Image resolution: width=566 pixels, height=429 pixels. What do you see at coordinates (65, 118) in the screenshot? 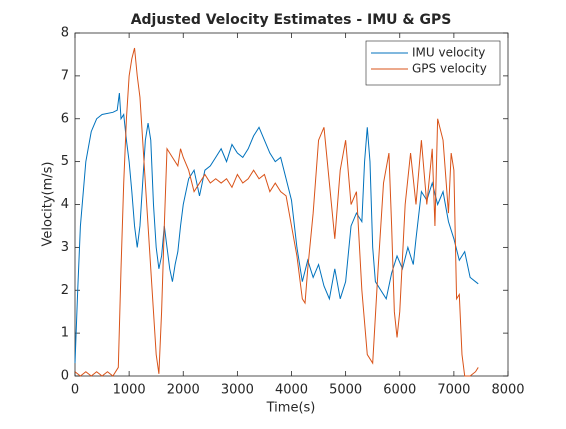
I see `y-tick-label: 6` at bounding box center [65, 118].